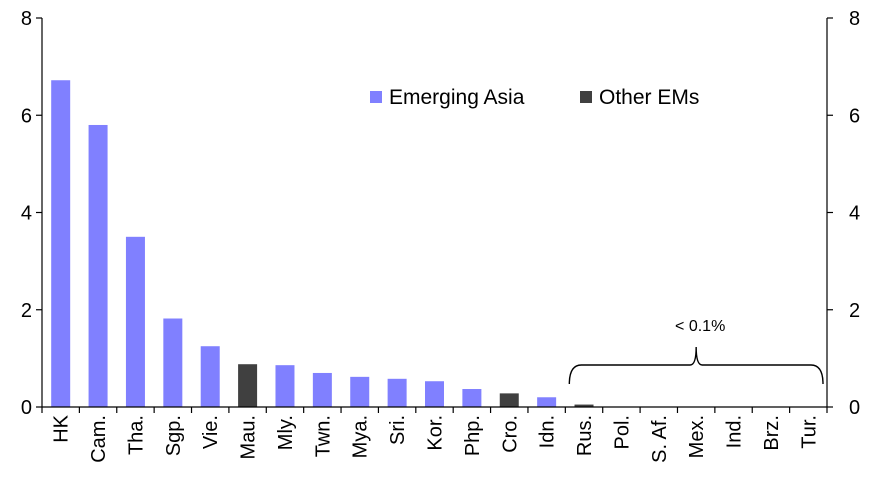 The width and height of the screenshot is (869, 490). I want to click on annotation-brace, so click(696, 365).